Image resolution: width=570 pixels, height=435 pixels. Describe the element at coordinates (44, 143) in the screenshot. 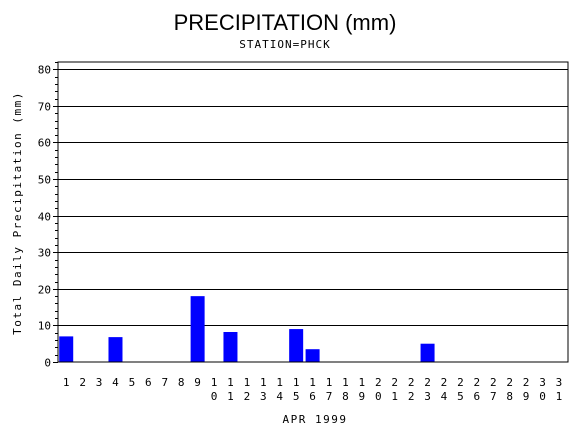

I see `y-tick-label: 60` at that location.